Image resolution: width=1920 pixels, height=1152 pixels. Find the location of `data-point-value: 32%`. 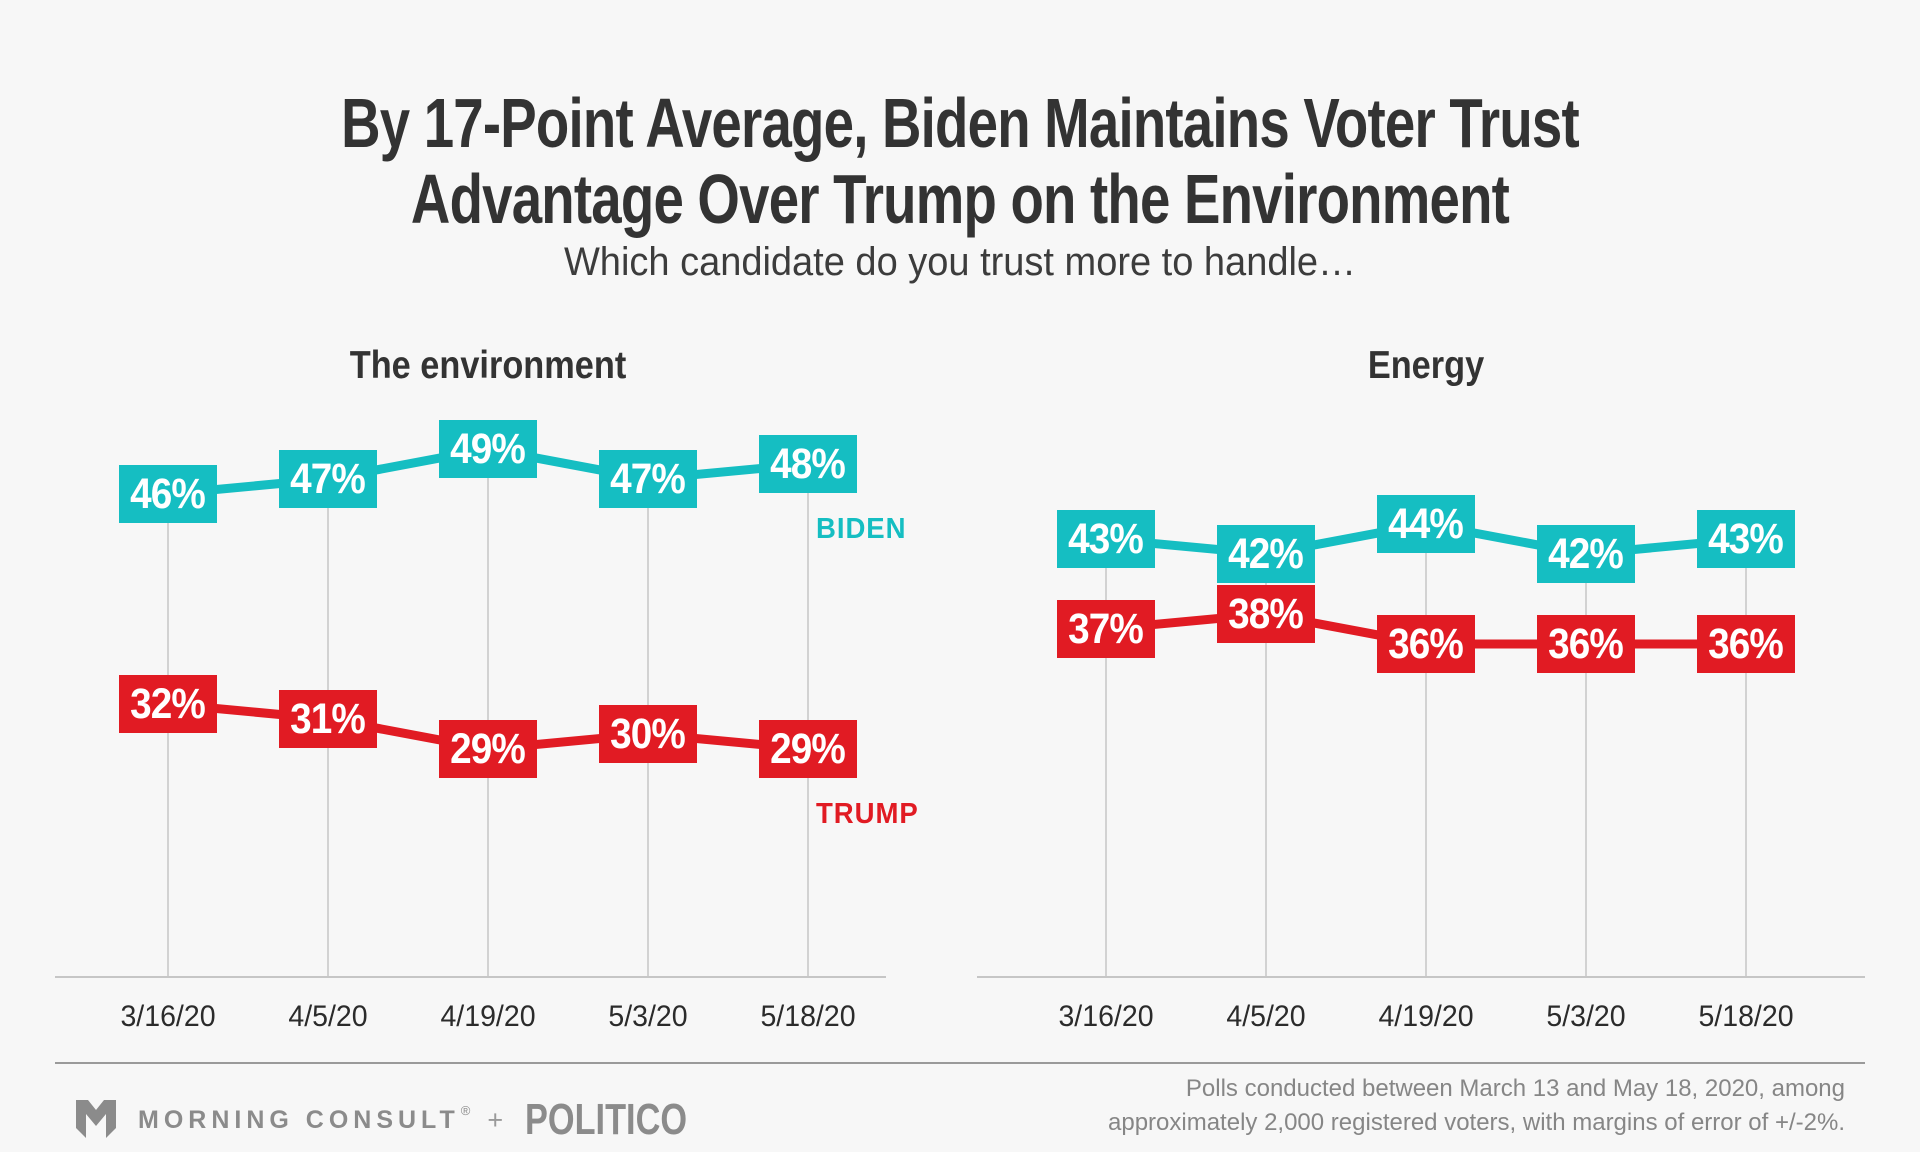

data-point-value: 32% is located at coordinates (168, 703).